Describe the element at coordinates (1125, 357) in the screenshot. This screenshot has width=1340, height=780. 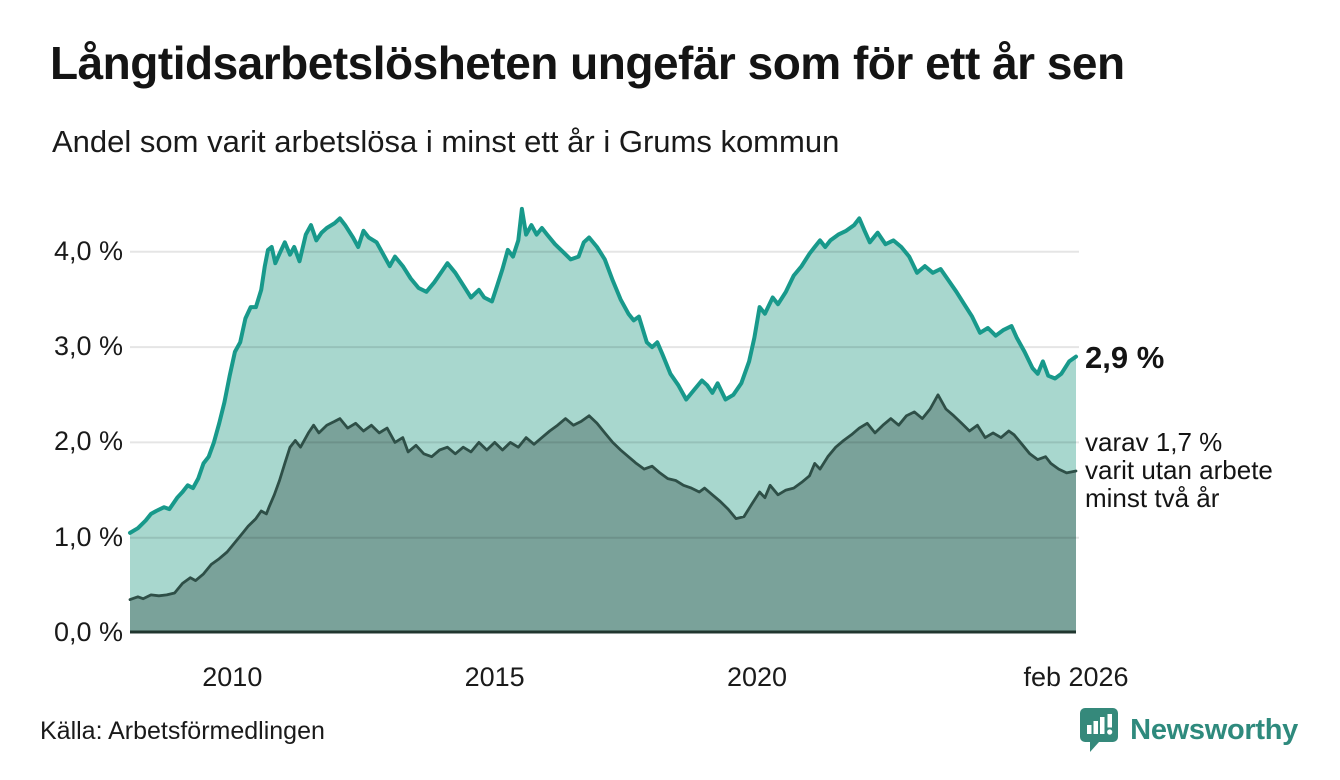
I see `latest-value-label: 2,9 %` at that location.